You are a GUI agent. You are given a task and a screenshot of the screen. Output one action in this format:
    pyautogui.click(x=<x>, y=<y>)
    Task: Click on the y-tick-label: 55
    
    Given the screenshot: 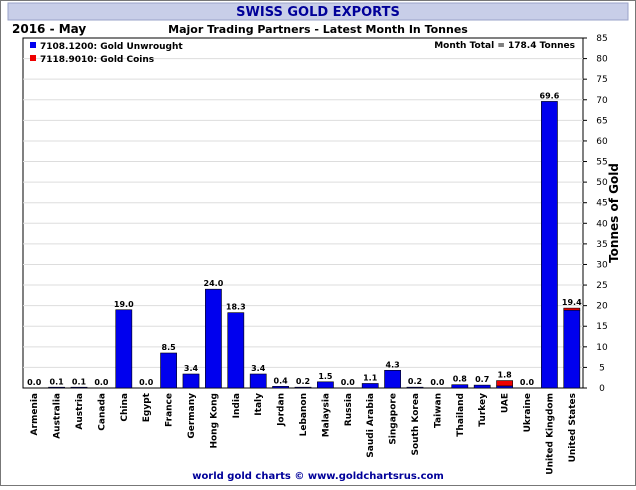 What is the action you would take?
    pyautogui.click(x=601, y=163)
    